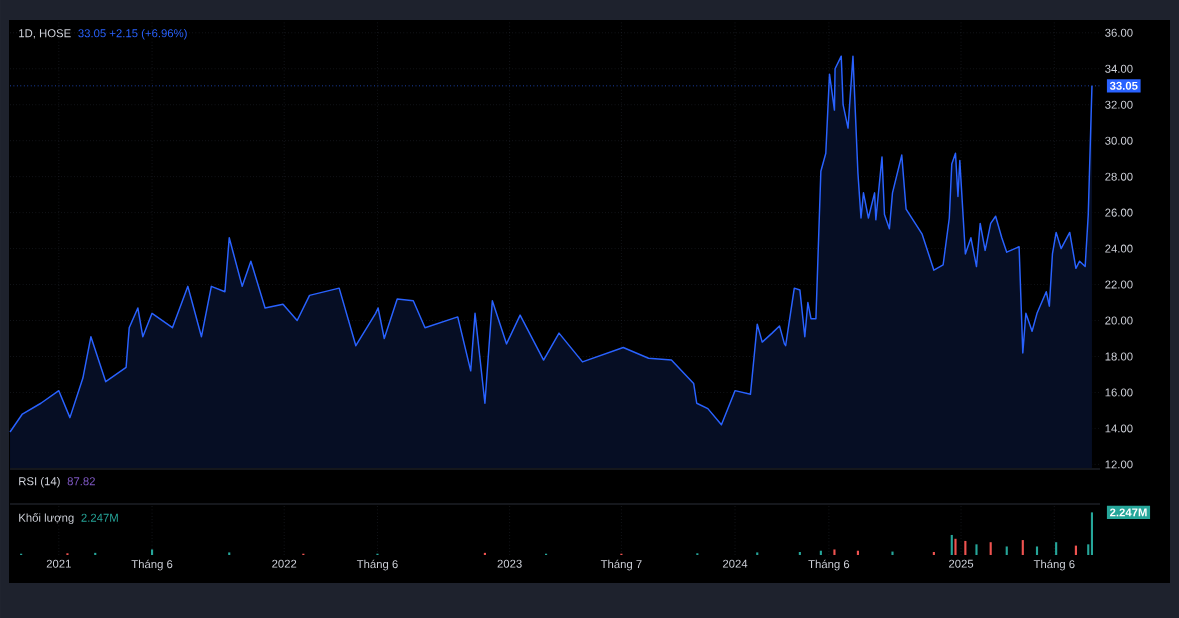 This screenshot has width=1179, height=618. Describe the element at coordinates (961, 563) in the screenshot. I see `x-tick-label: 2025` at that location.